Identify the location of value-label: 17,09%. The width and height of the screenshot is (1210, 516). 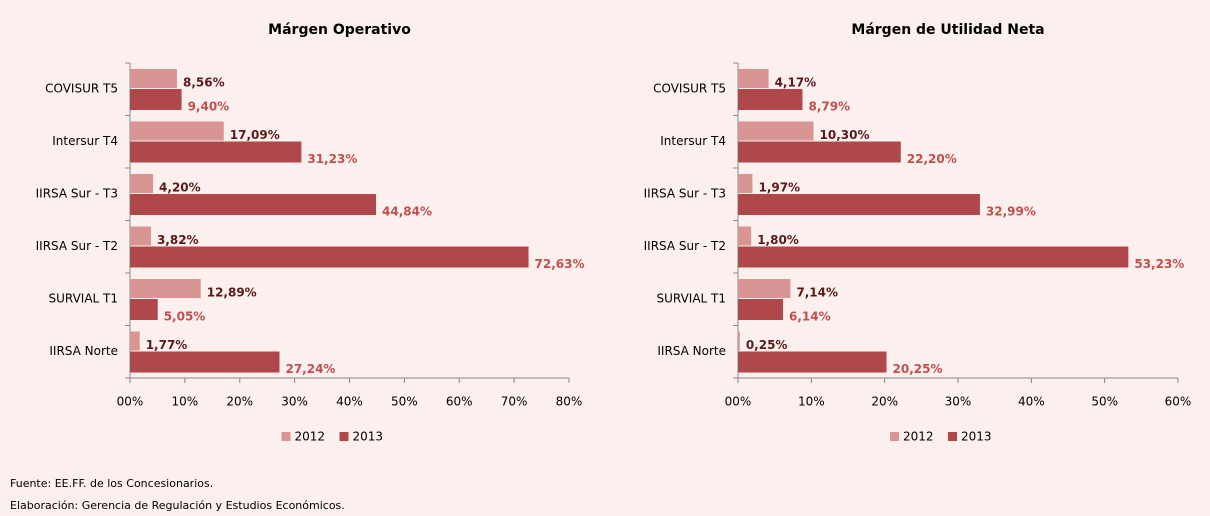
(255, 135).